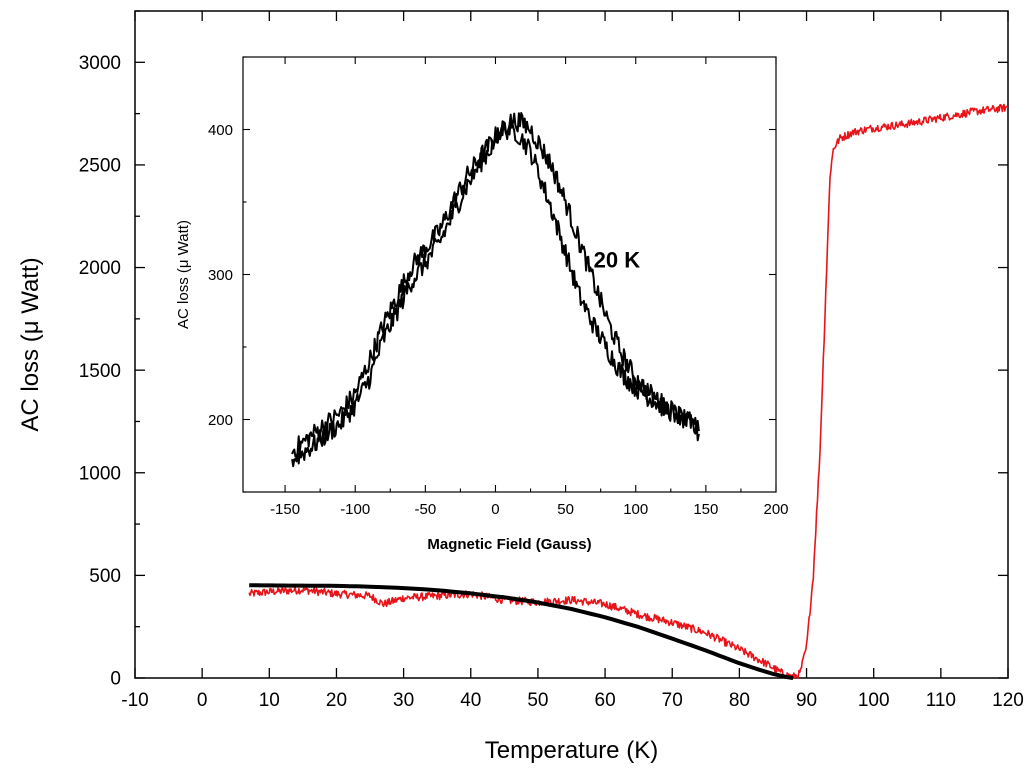 The image size is (1032, 776). What do you see at coordinates (202, 700) in the screenshot?
I see `main-x-tick-label: 0` at bounding box center [202, 700].